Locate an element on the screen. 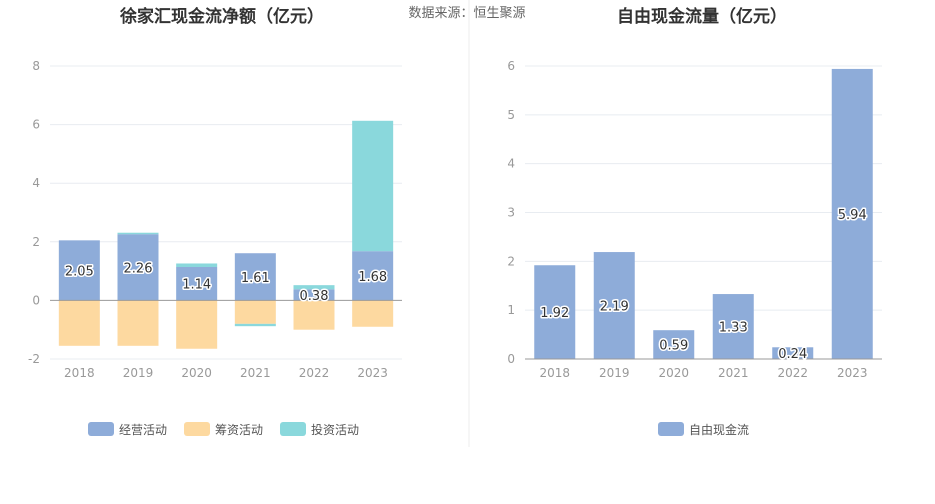  left-data-labels: 2.05 2.26 1.14 1.61 0.38 1.68 is located at coordinates (225, 283).